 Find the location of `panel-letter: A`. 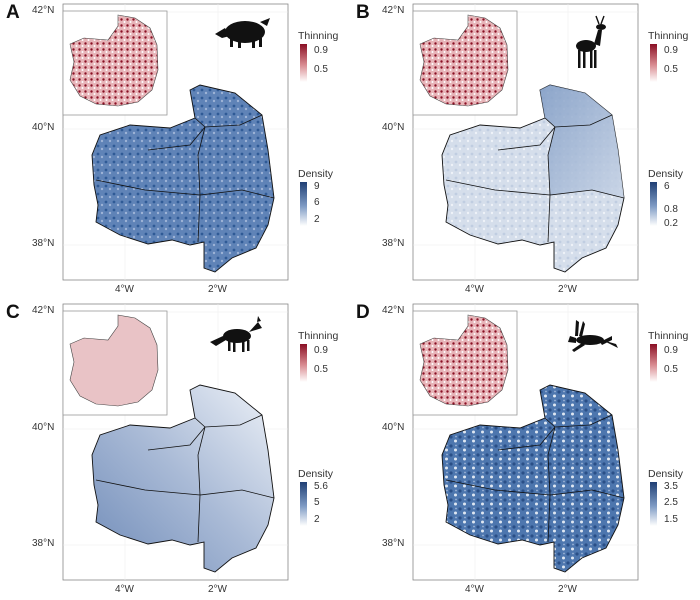

panel-letter: A is located at coordinates (13, 12).